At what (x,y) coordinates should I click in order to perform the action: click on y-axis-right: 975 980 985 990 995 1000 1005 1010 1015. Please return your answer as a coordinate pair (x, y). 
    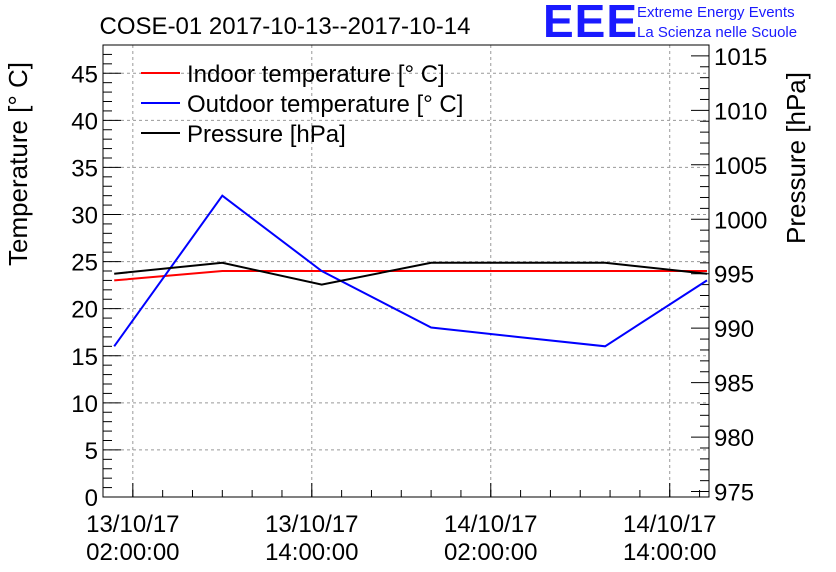
    Looking at the image, I should click on (729, 275).